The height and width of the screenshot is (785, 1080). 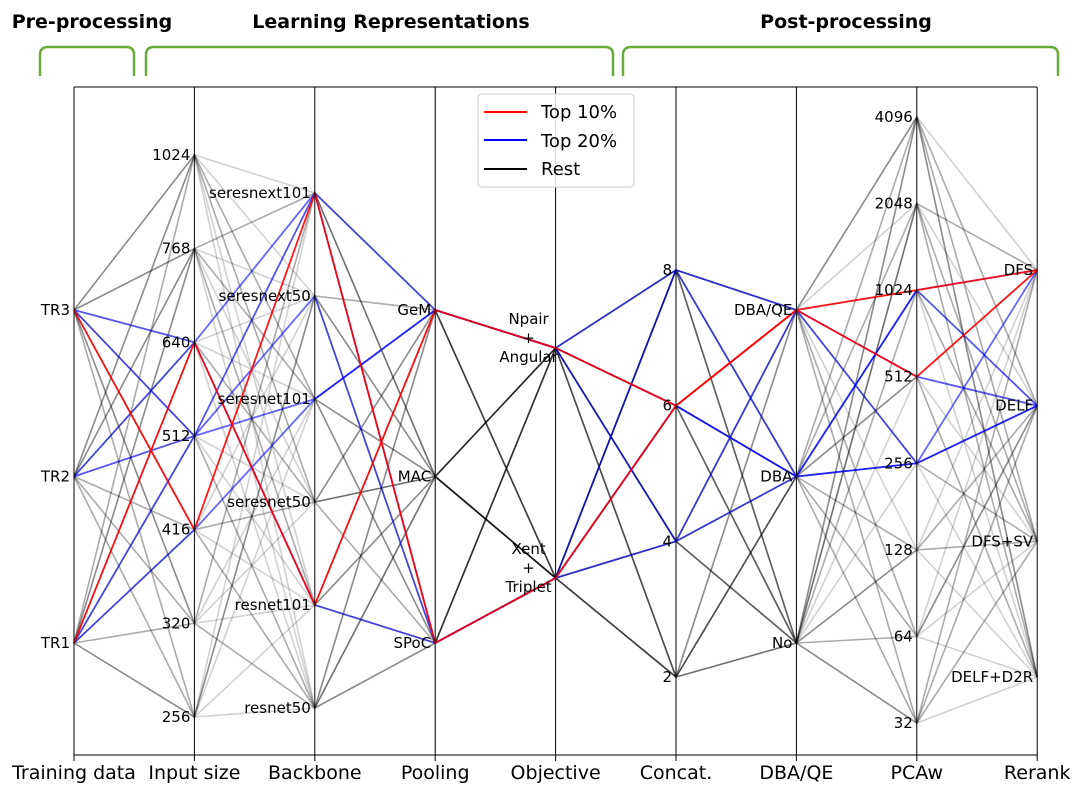 What do you see at coordinates (55, 310) in the screenshot?
I see `tick-label-training-data: TR3` at bounding box center [55, 310].